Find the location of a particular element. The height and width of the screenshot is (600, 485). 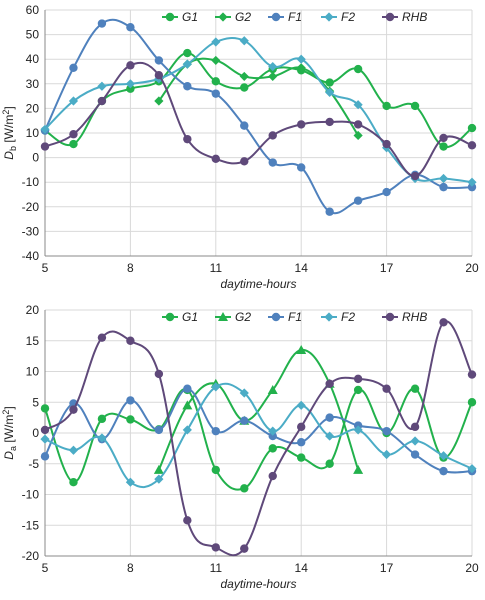

legend-label: G1 is located at coordinates (190, 17).